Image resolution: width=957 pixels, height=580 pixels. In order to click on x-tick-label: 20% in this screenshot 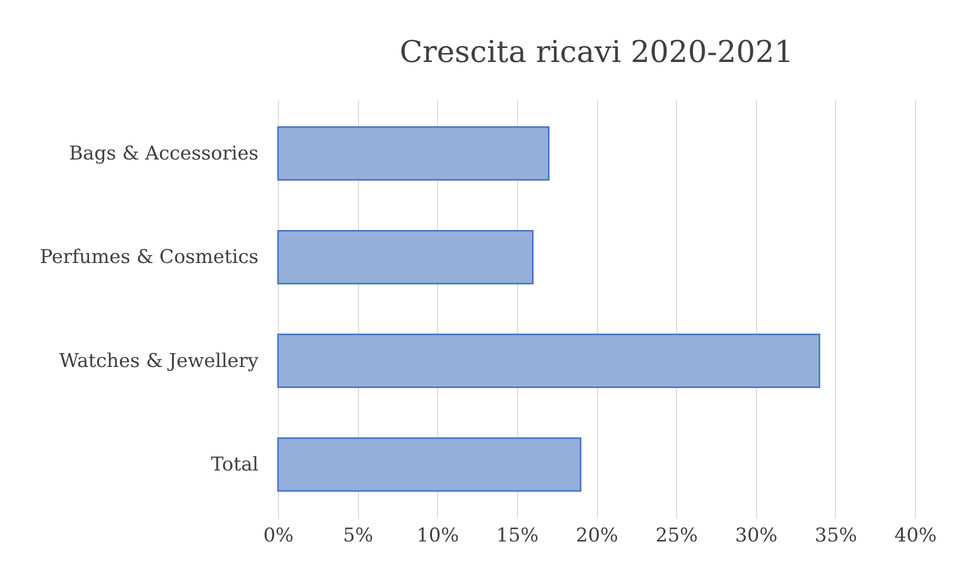, I will do `click(597, 535)`.